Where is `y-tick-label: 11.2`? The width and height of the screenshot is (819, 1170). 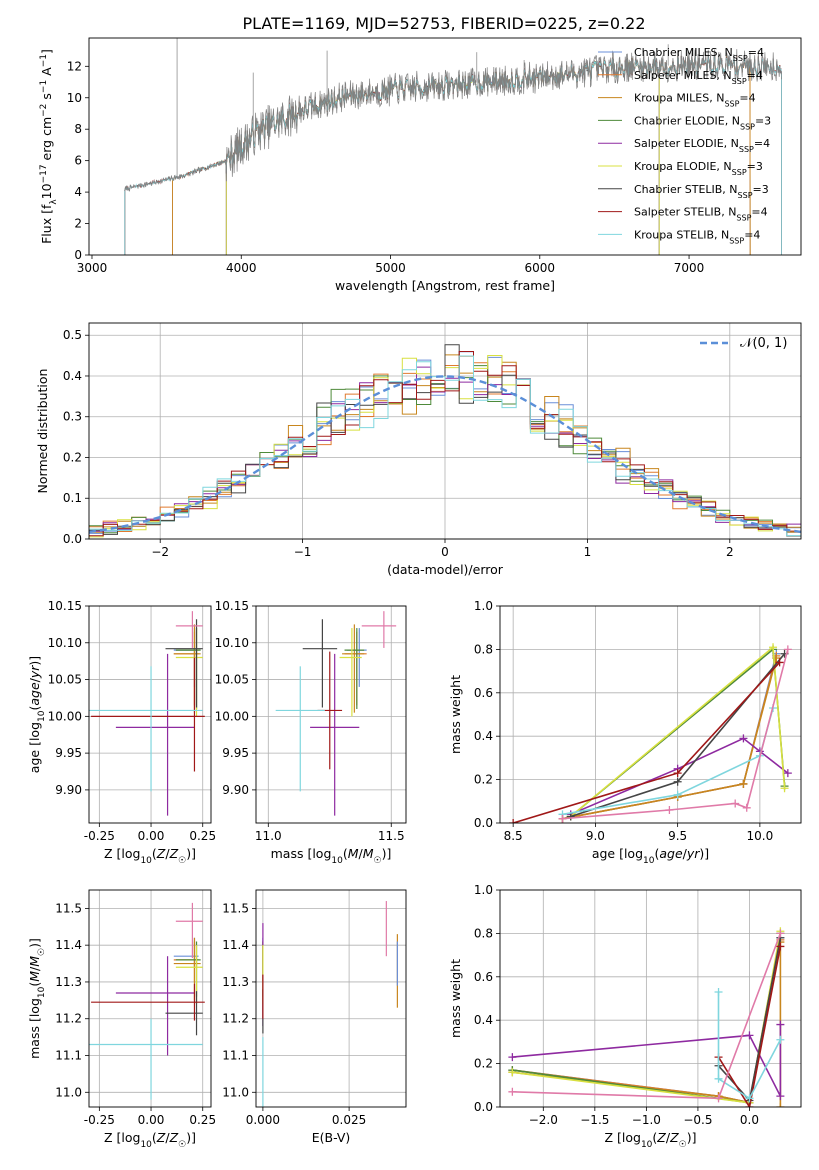
y-tick-label: 11.2 is located at coordinates (235, 1019).